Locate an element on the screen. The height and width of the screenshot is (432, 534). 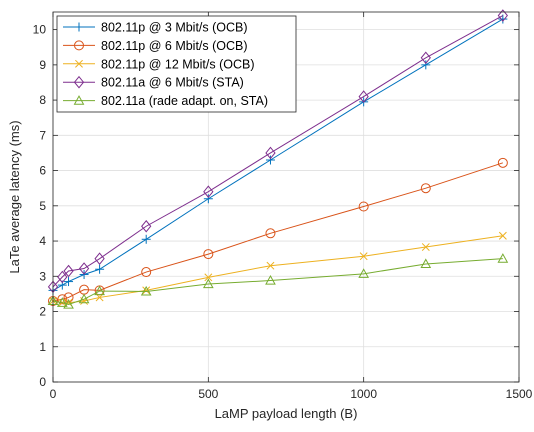
x-axis-label: LaMP payload length (B) is located at coordinates (286, 413).